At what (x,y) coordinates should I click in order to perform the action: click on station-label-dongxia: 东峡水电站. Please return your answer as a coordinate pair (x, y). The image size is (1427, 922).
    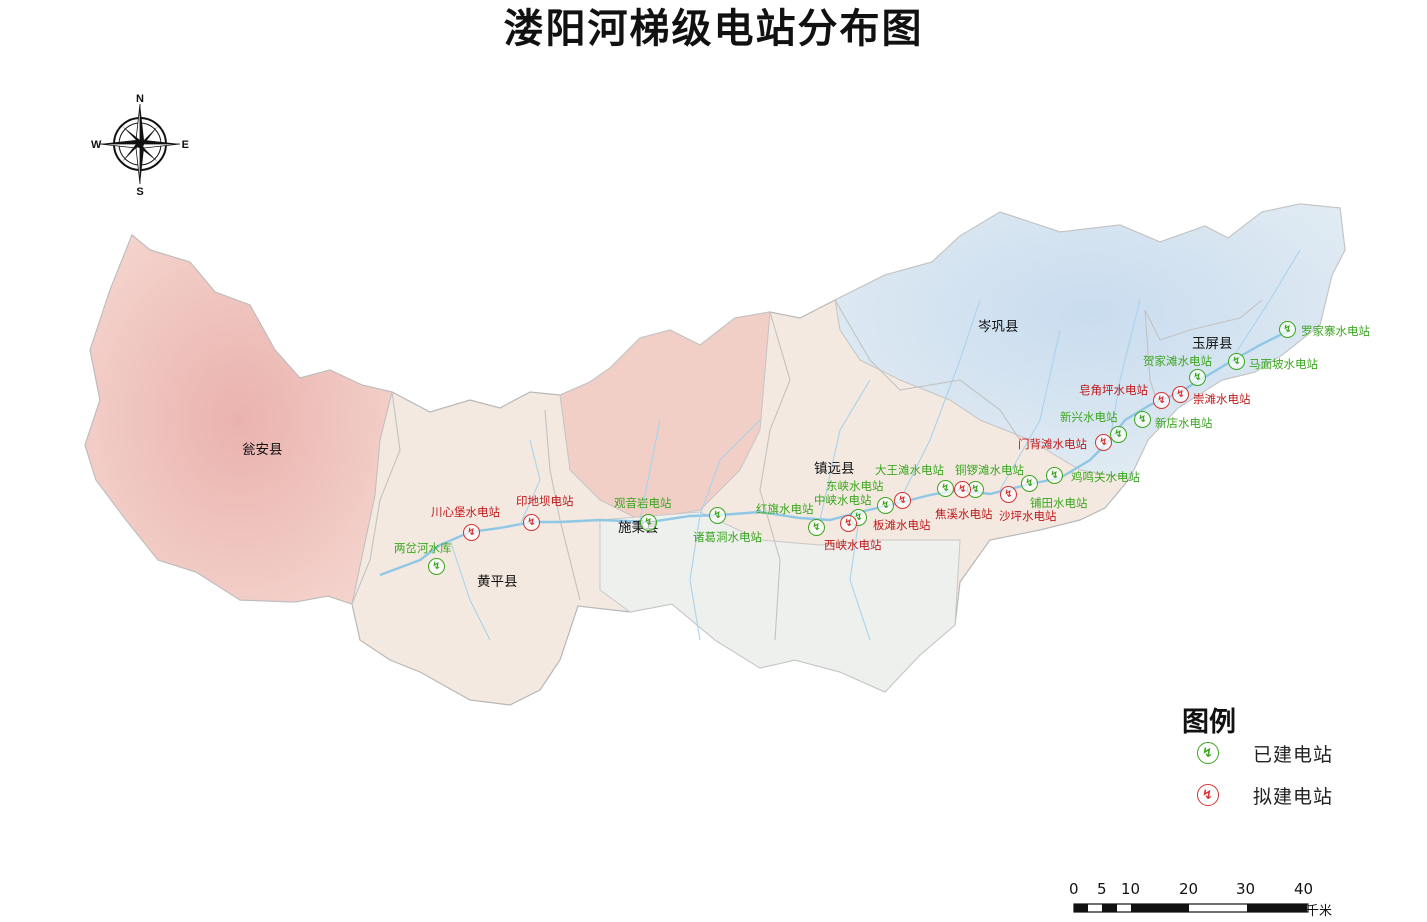
    Looking at the image, I should click on (855, 486).